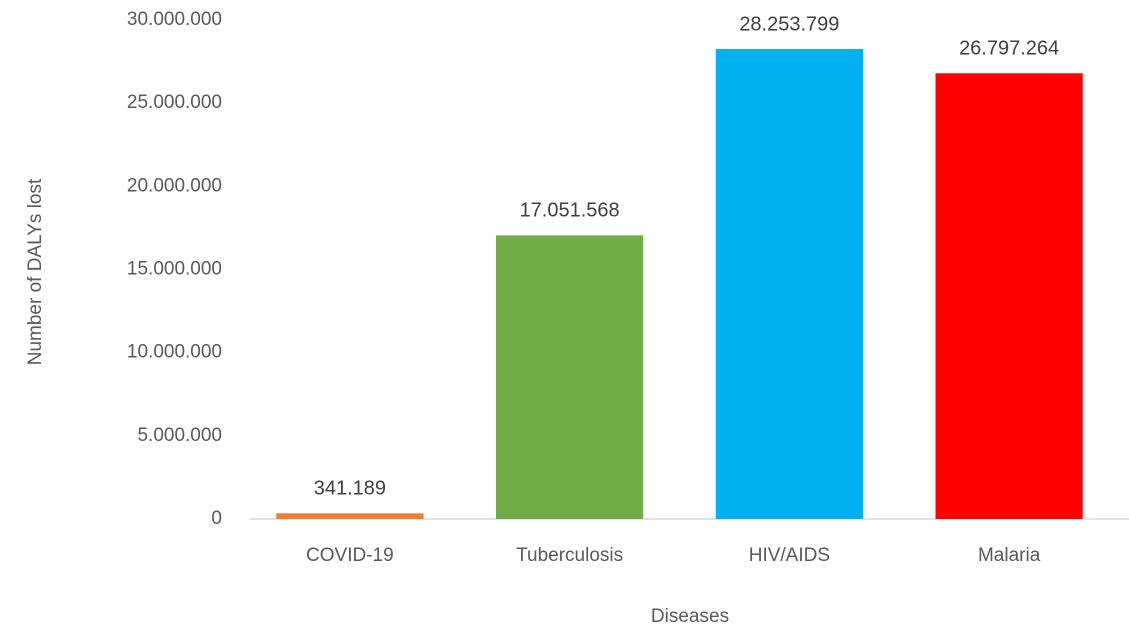  Describe the element at coordinates (216, 518) in the screenshot. I see `y-tick-label: 0` at that location.